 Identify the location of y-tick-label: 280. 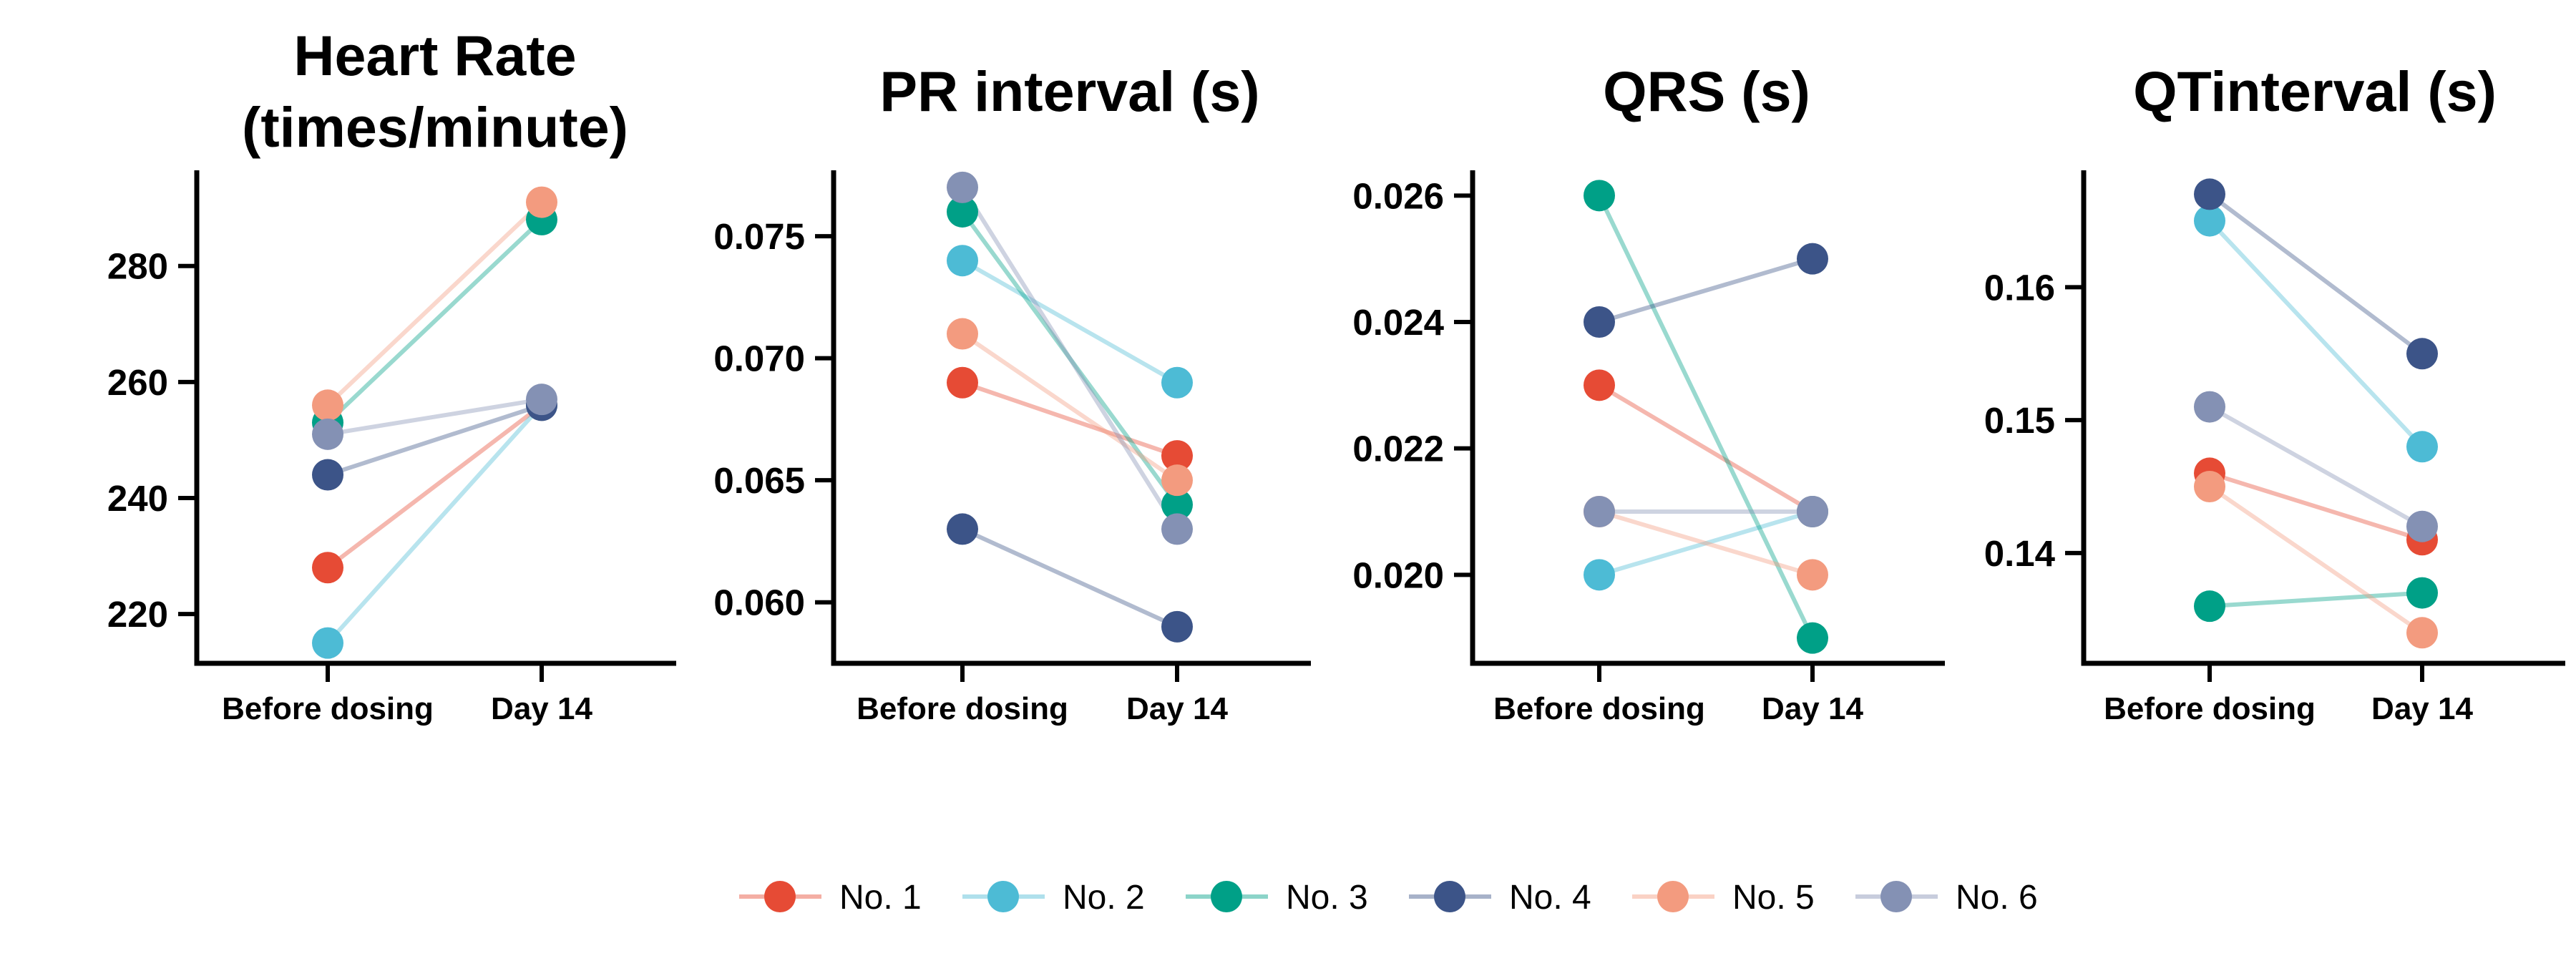
(137, 266).